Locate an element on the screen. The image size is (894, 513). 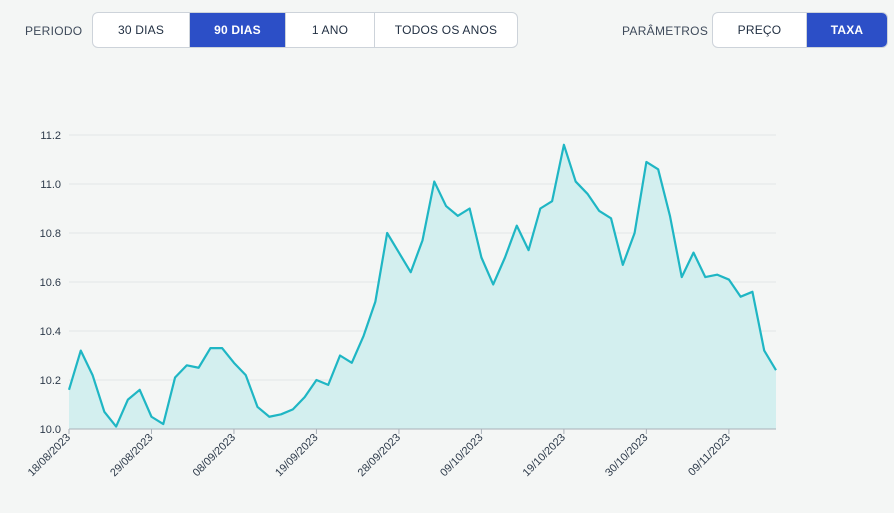
x-tick-label: 28/09/2023 is located at coordinates (379, 455).